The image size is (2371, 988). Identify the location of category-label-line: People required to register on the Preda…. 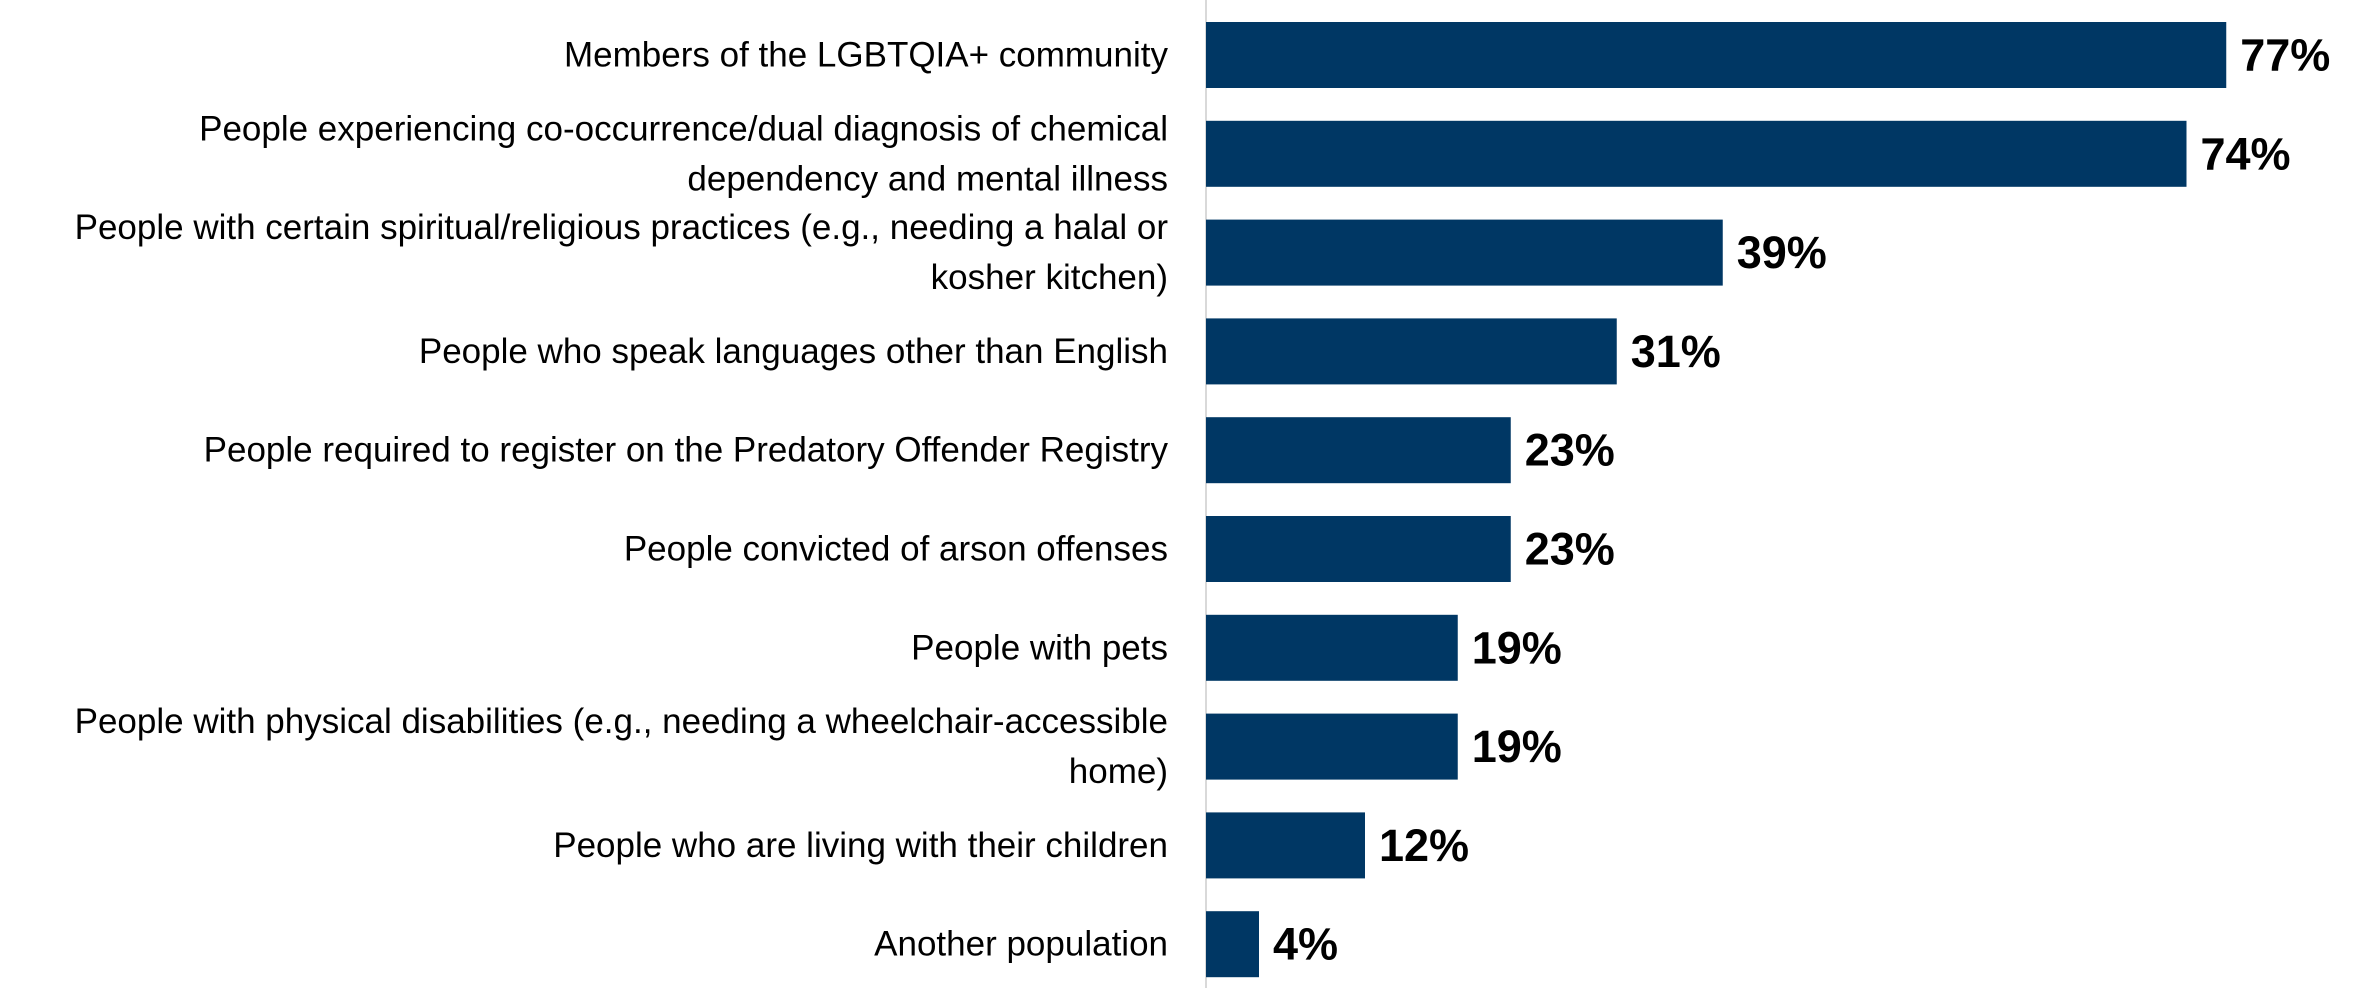
(686, 450).